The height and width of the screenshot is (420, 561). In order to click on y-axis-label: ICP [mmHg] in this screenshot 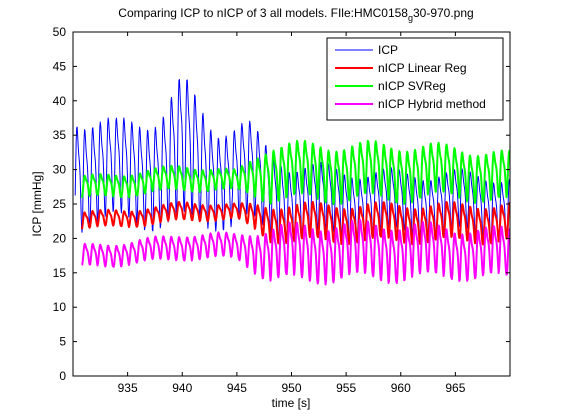, I will do `click(37, 203)`.